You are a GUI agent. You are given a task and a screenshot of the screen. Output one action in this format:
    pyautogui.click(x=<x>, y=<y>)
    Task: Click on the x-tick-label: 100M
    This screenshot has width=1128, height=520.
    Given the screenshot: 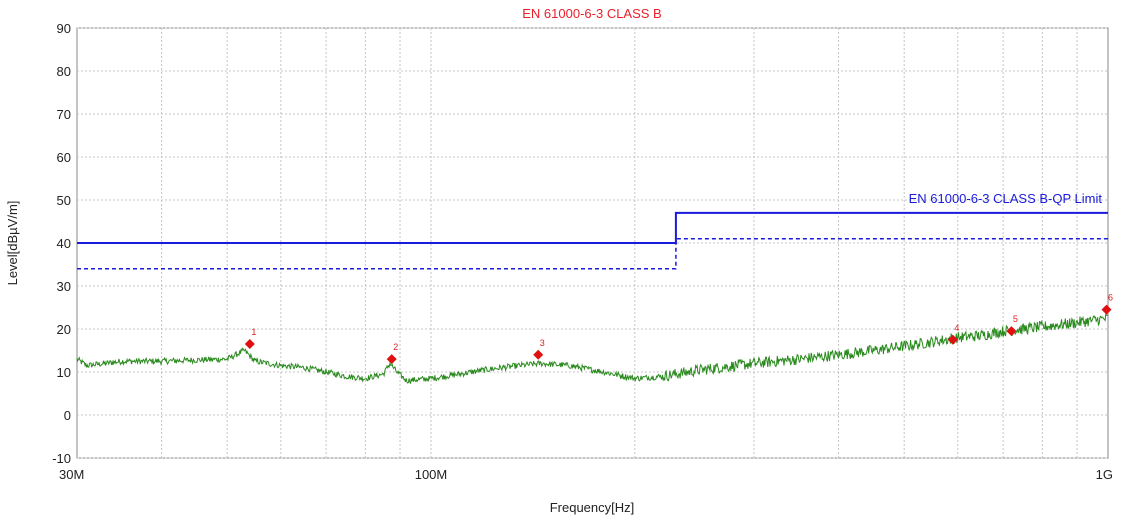 What is the action you would take?
    pyautogui.click(x=431, y=474)
    